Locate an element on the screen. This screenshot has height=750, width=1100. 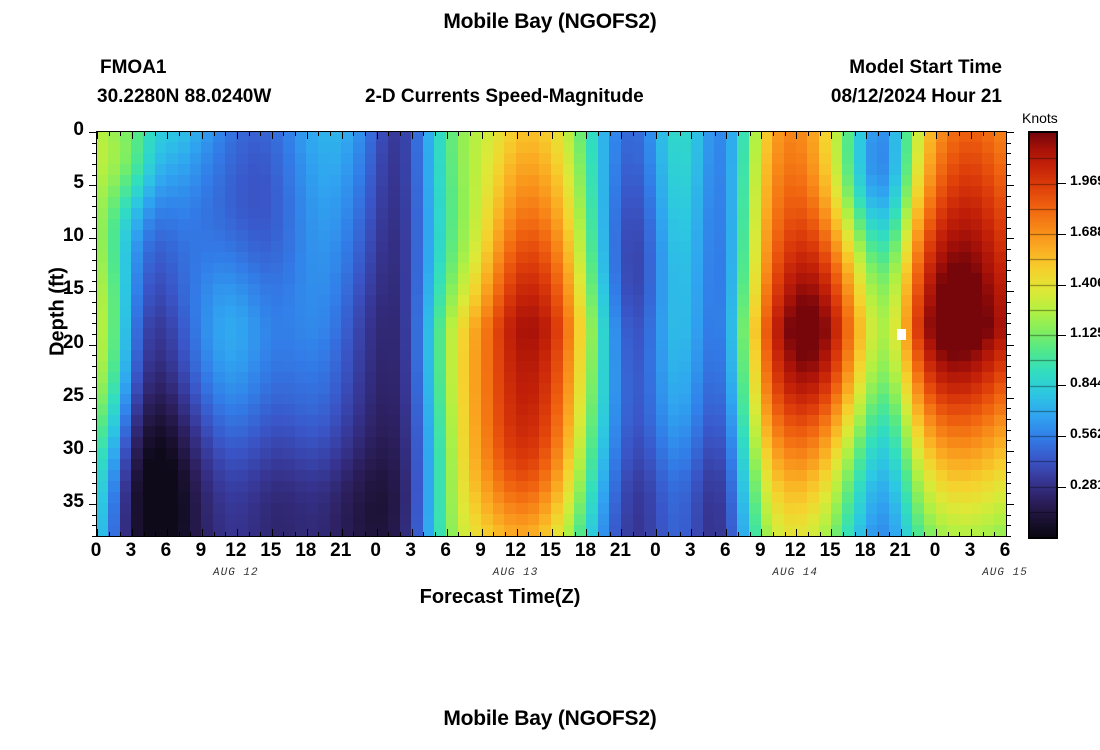
y-axis-tick-label: 0 is located at coordinates (78, 129).